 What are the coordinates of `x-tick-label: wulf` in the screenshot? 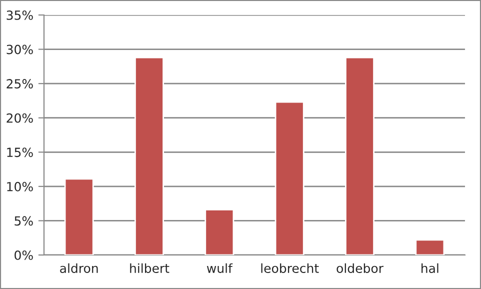 It's located at (219, 268).